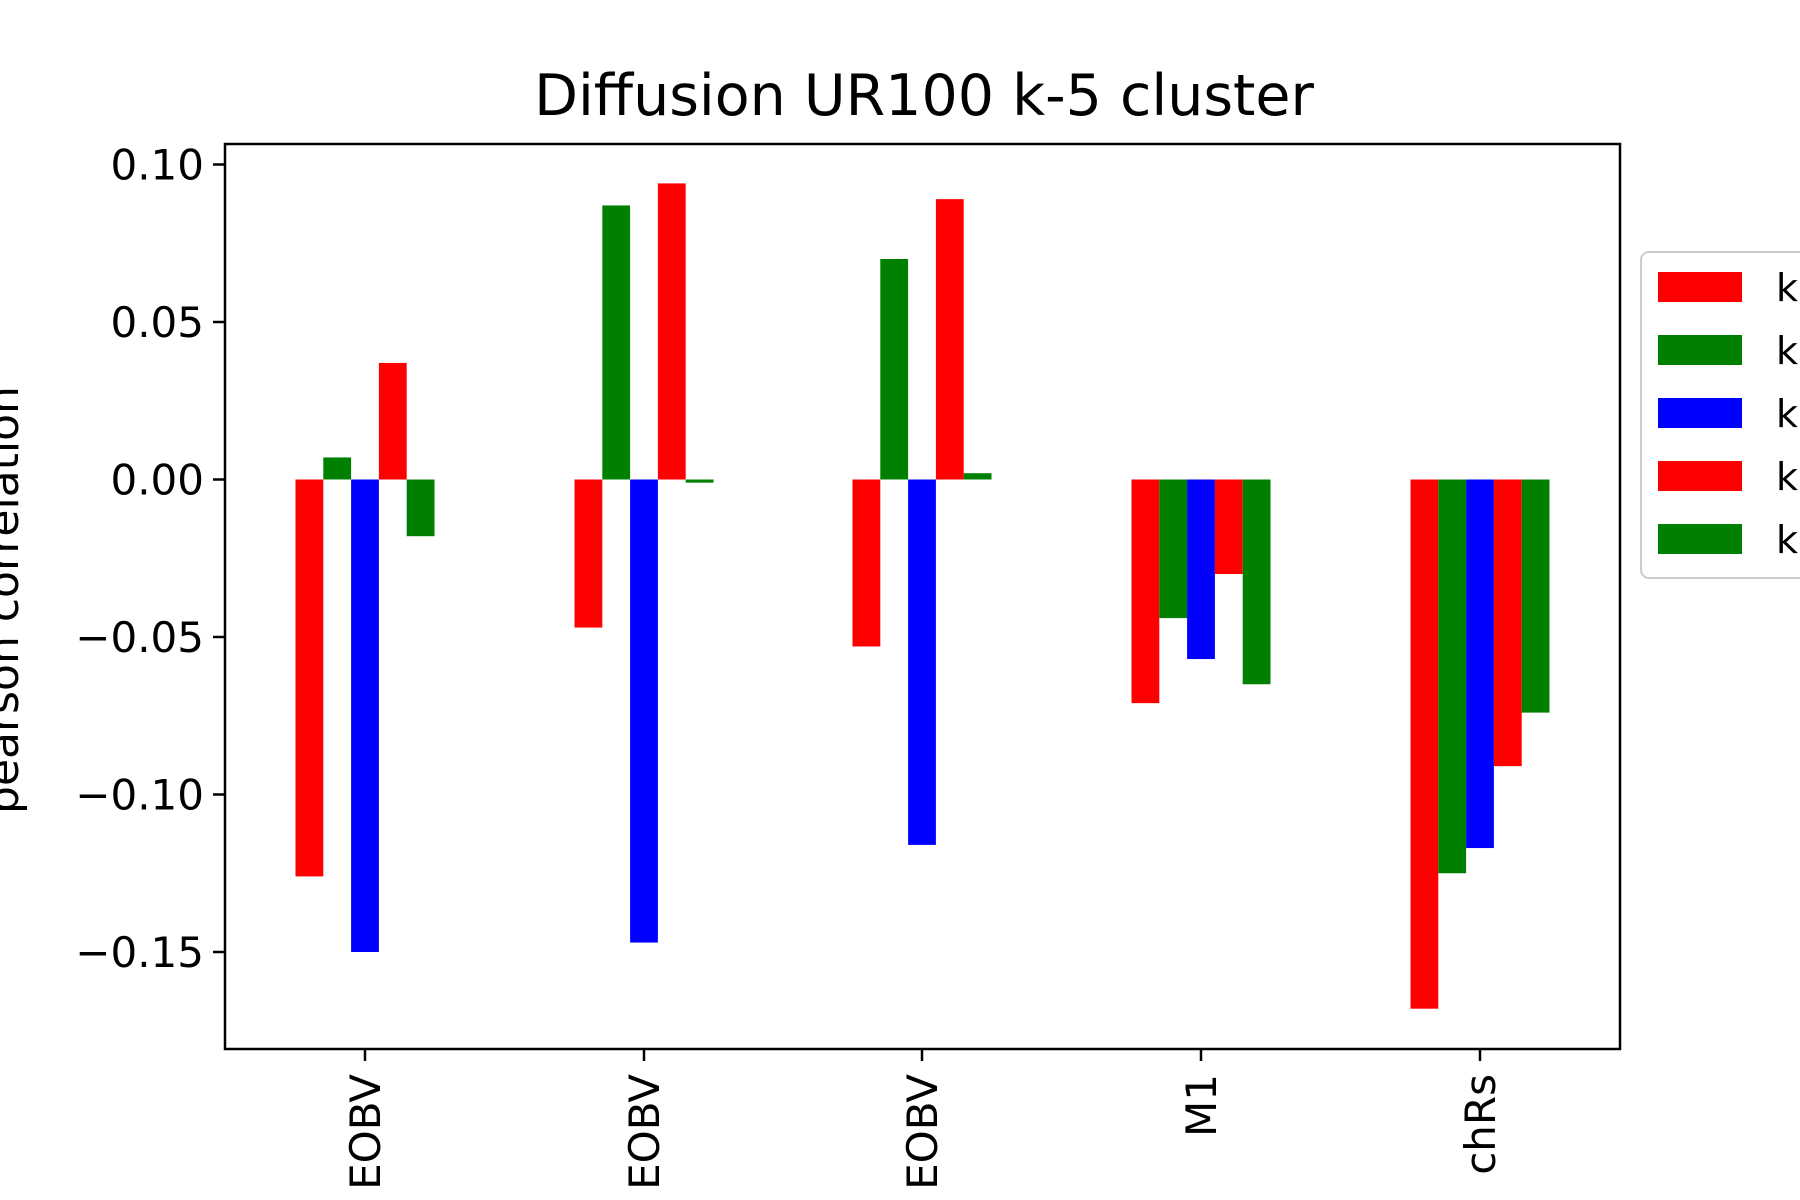 This screenshot has width=1800, height=1200. I want to click on bar-s3-c4, so click(1201, 569).